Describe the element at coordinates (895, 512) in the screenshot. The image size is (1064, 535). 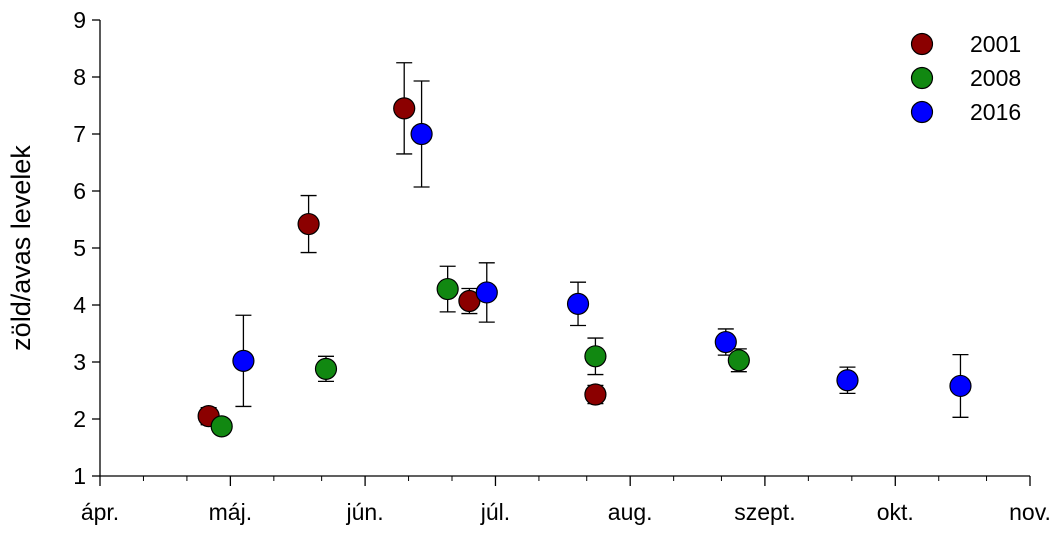
I see `x-tick-label: okt.` at that location.